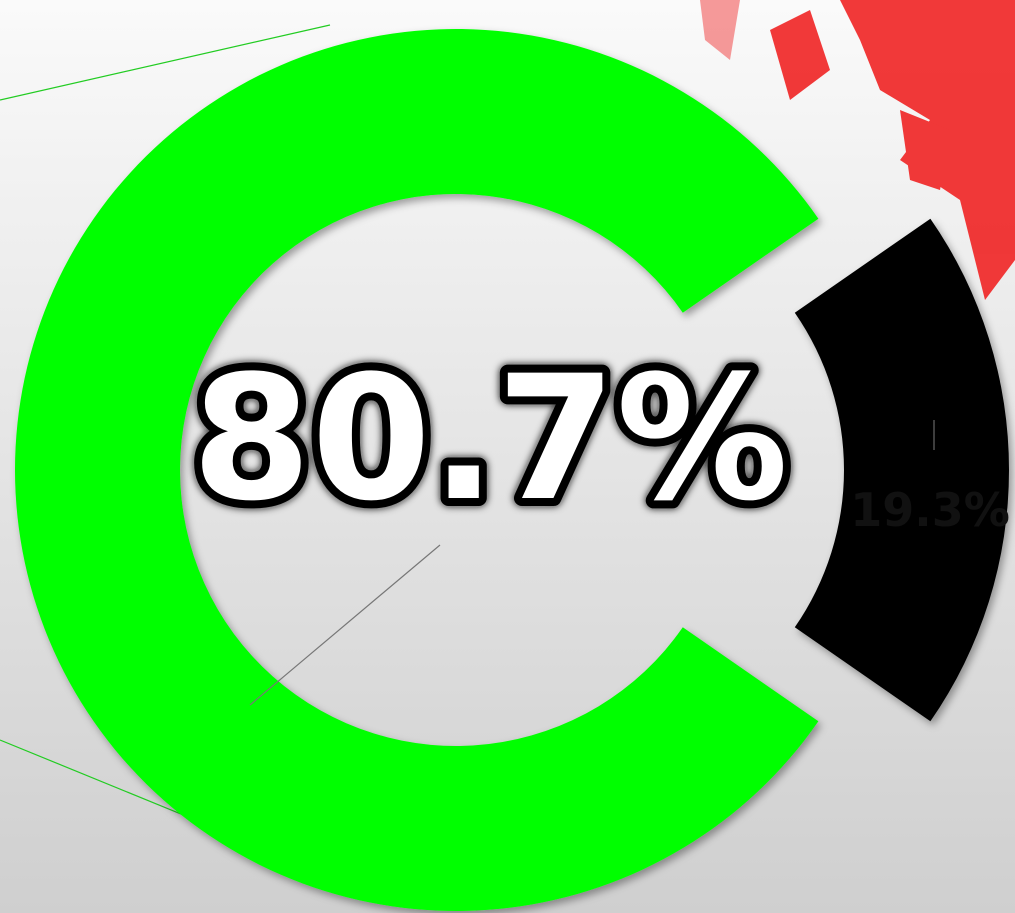 This screenshot has height=913, width=1015. I want to click on leader-line, so click(345, 625).